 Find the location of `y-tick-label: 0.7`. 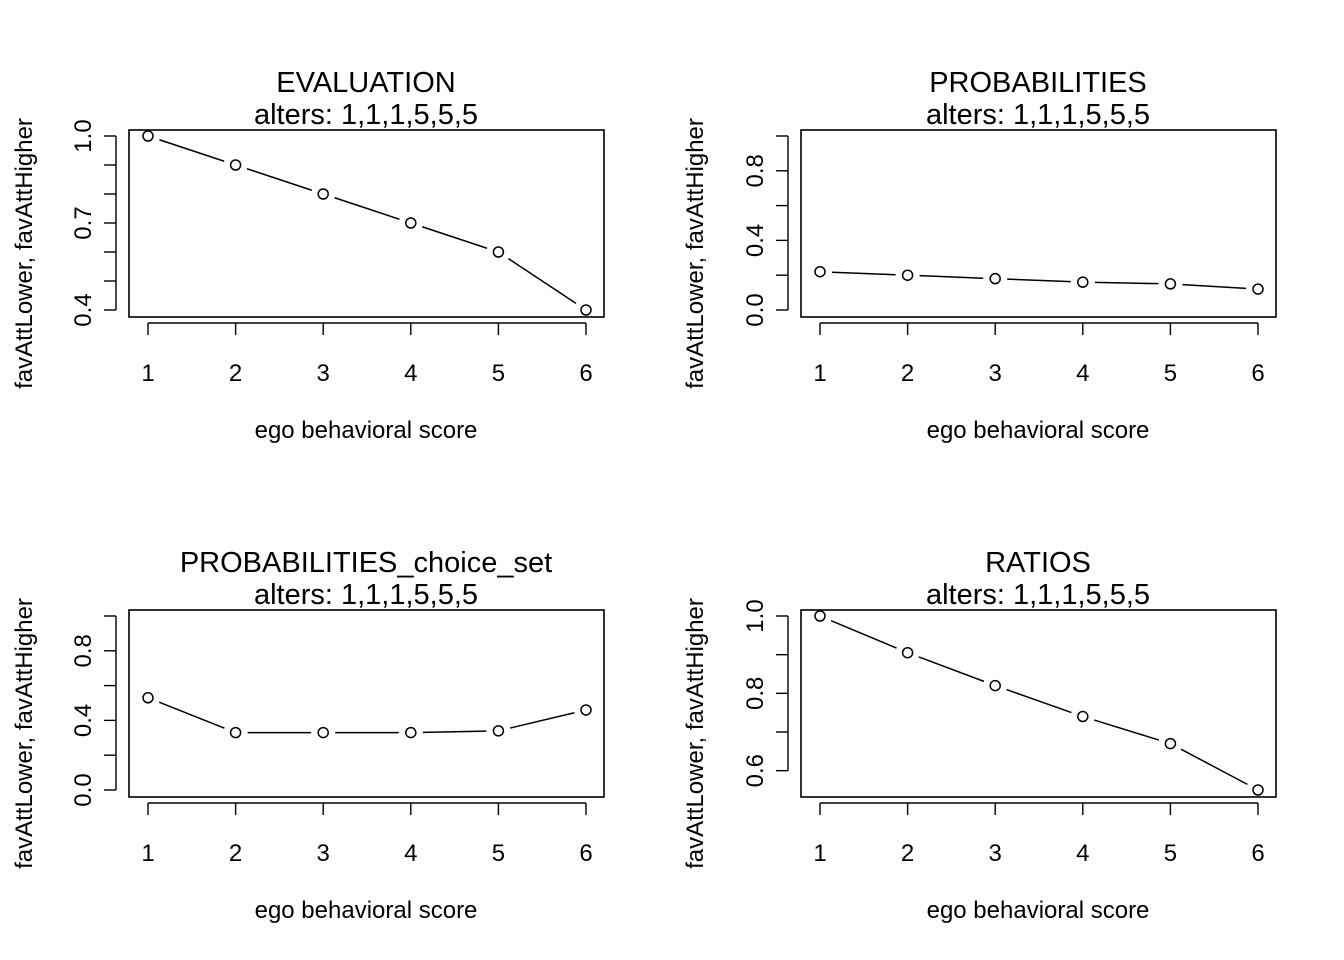

y-tick-label: 0.7 is located at coordinates (83, 222).